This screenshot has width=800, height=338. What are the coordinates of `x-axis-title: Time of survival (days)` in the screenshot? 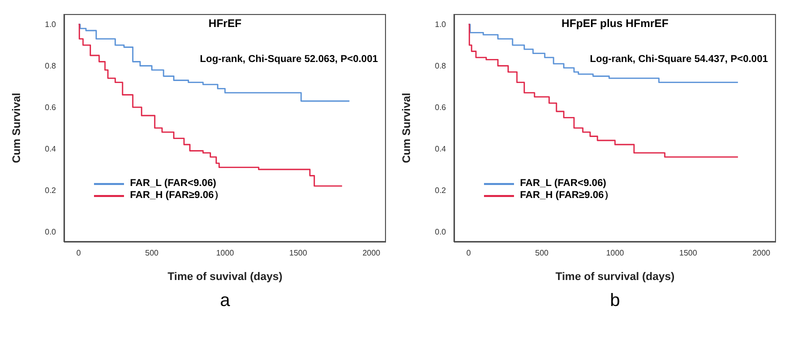 It's located at (615, 277).